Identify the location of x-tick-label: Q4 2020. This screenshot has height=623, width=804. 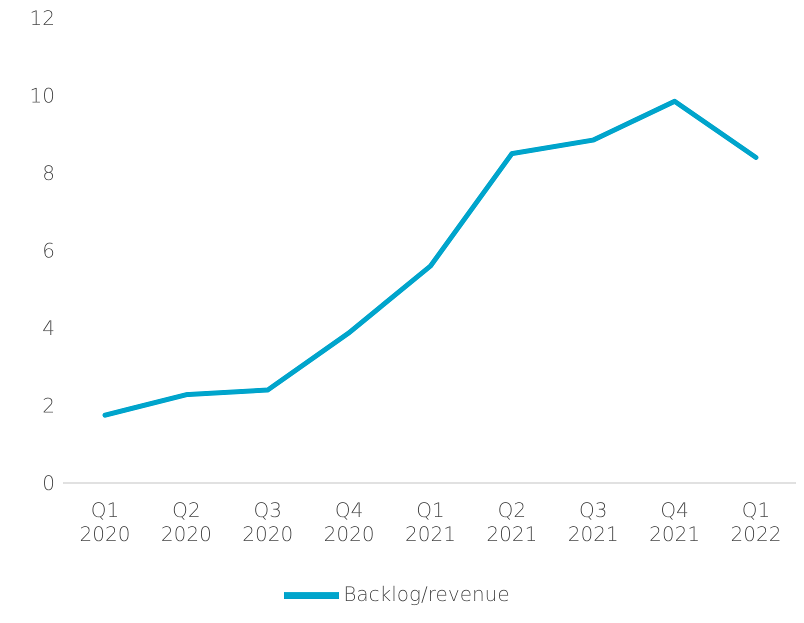
(349, 522).